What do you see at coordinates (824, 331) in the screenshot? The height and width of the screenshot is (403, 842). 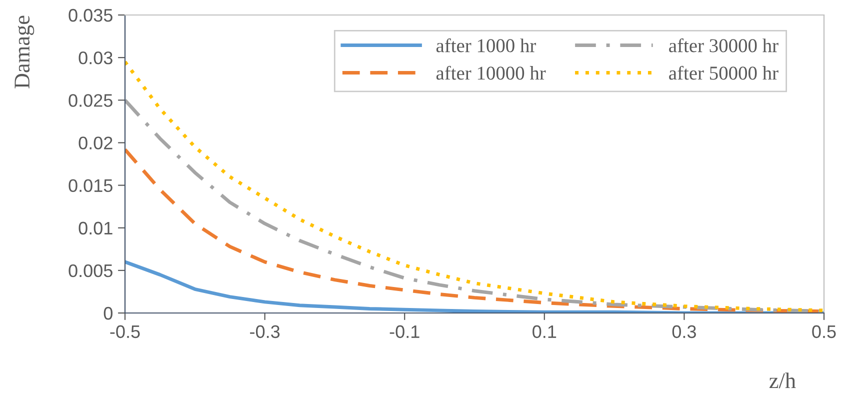 I see `x-tick-label: 0.5` at bounding box center [824, 331].